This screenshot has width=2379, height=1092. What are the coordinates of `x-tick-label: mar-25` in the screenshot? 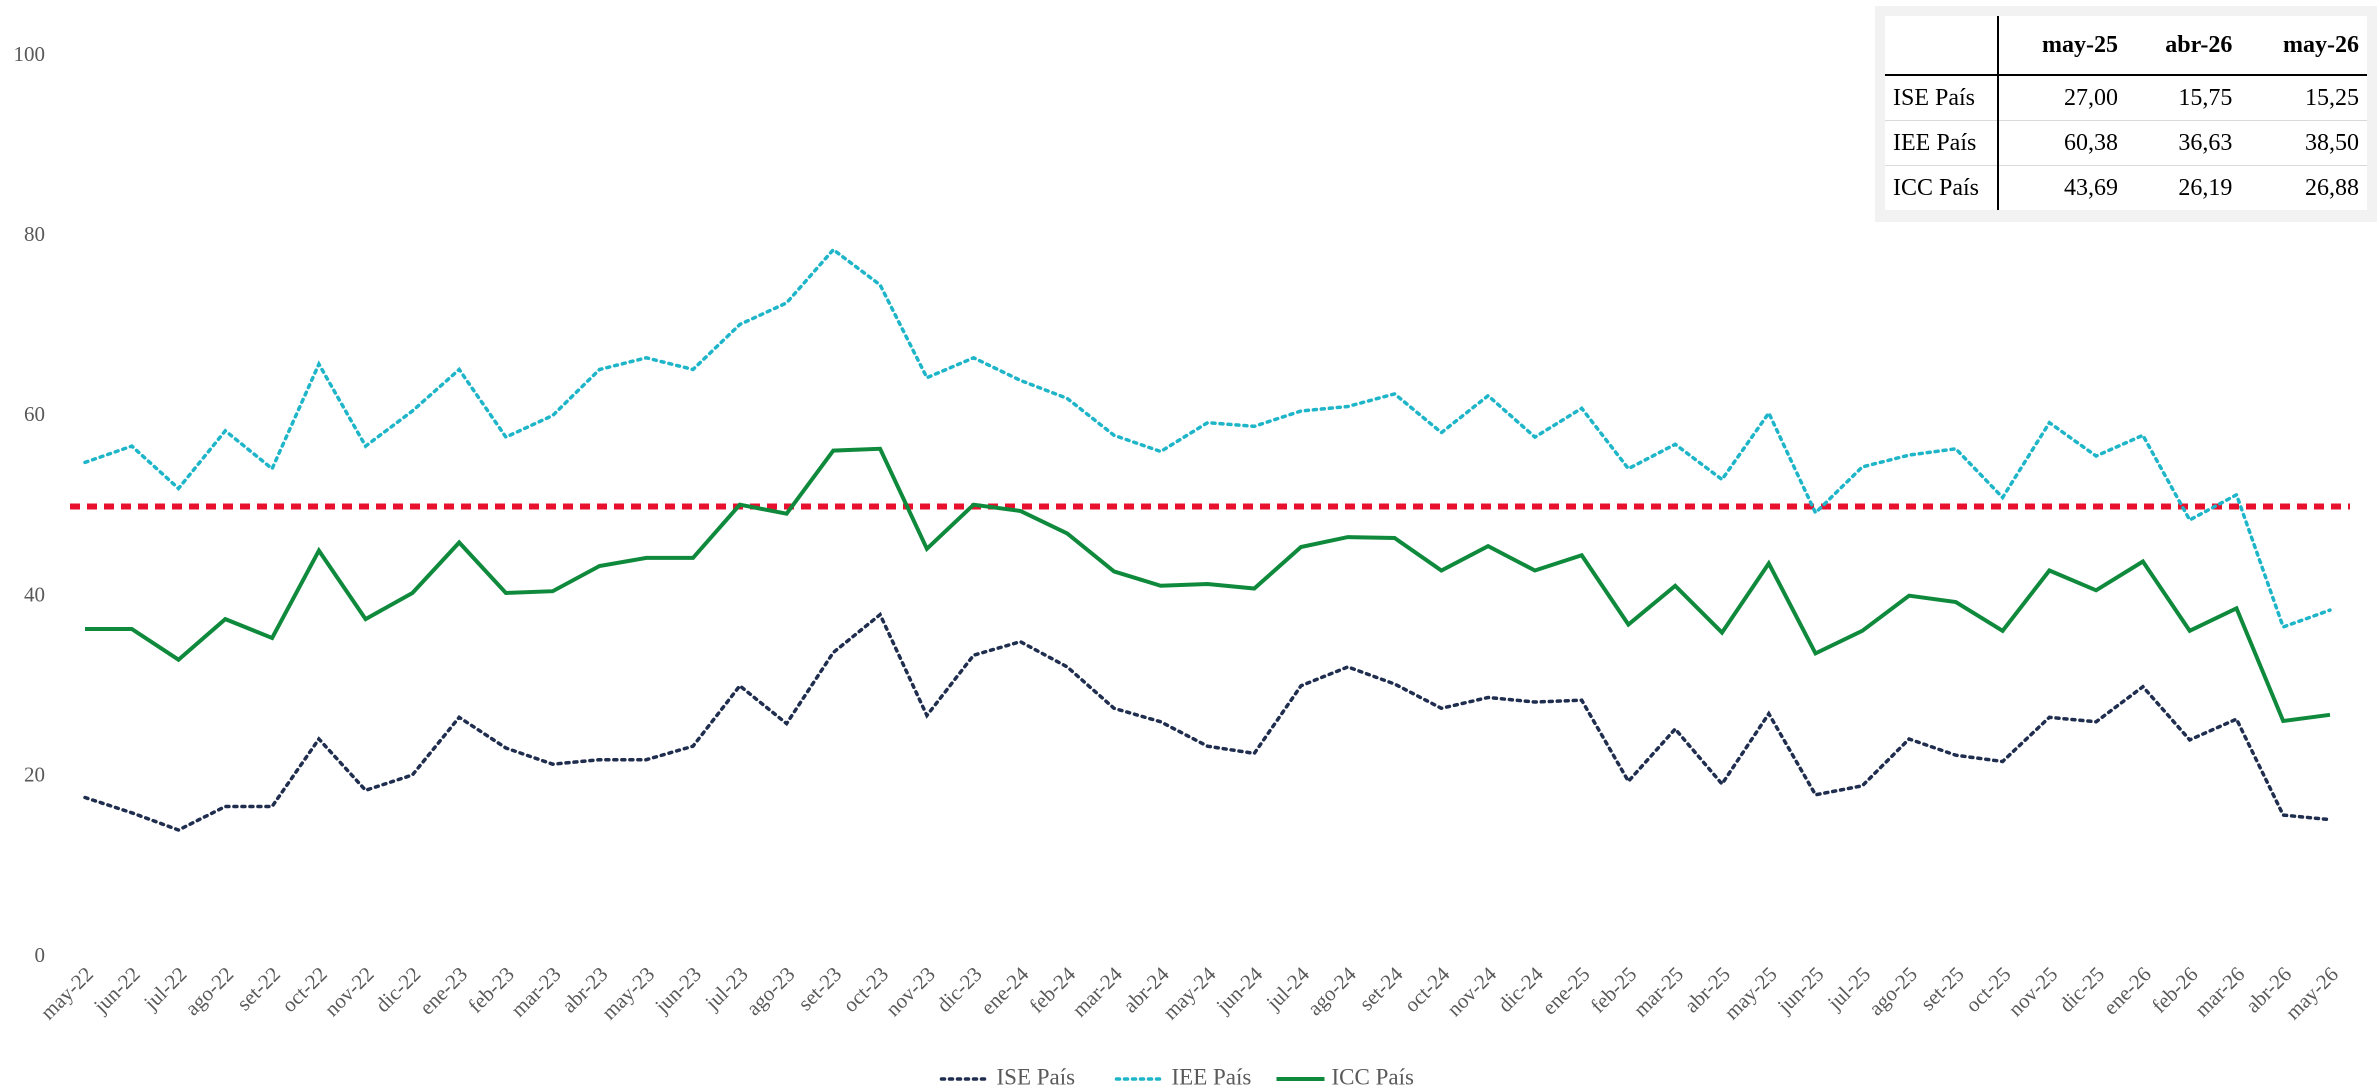 It's located at (1659, 992).